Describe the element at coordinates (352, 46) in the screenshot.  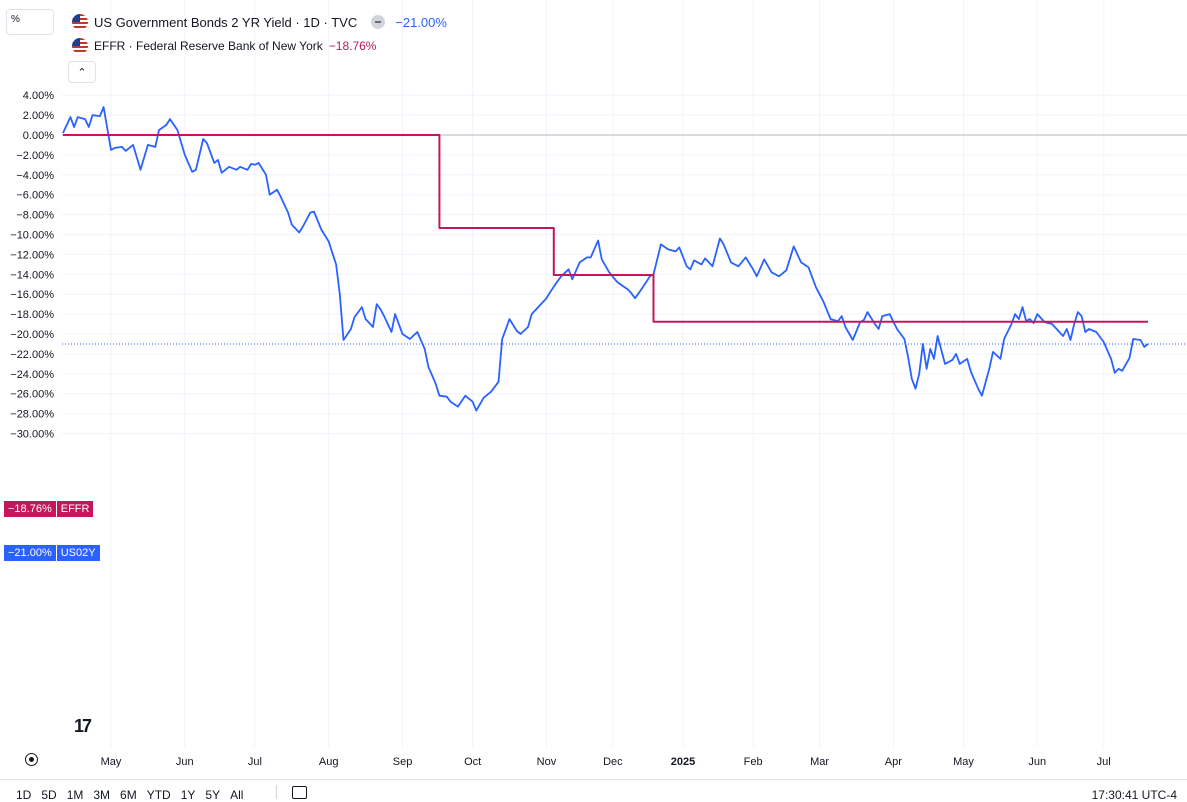
I see `legend-value-effr: −18.76%` at that location.